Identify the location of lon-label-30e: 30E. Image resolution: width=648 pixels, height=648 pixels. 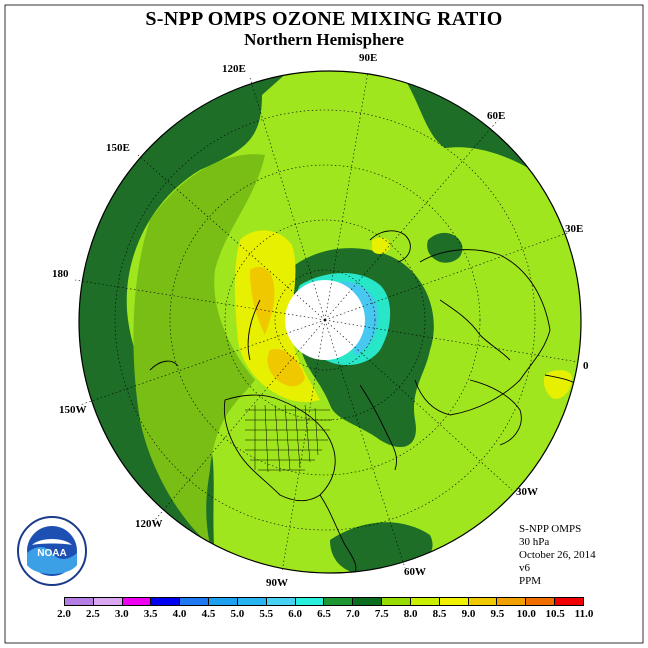
(574, 229).